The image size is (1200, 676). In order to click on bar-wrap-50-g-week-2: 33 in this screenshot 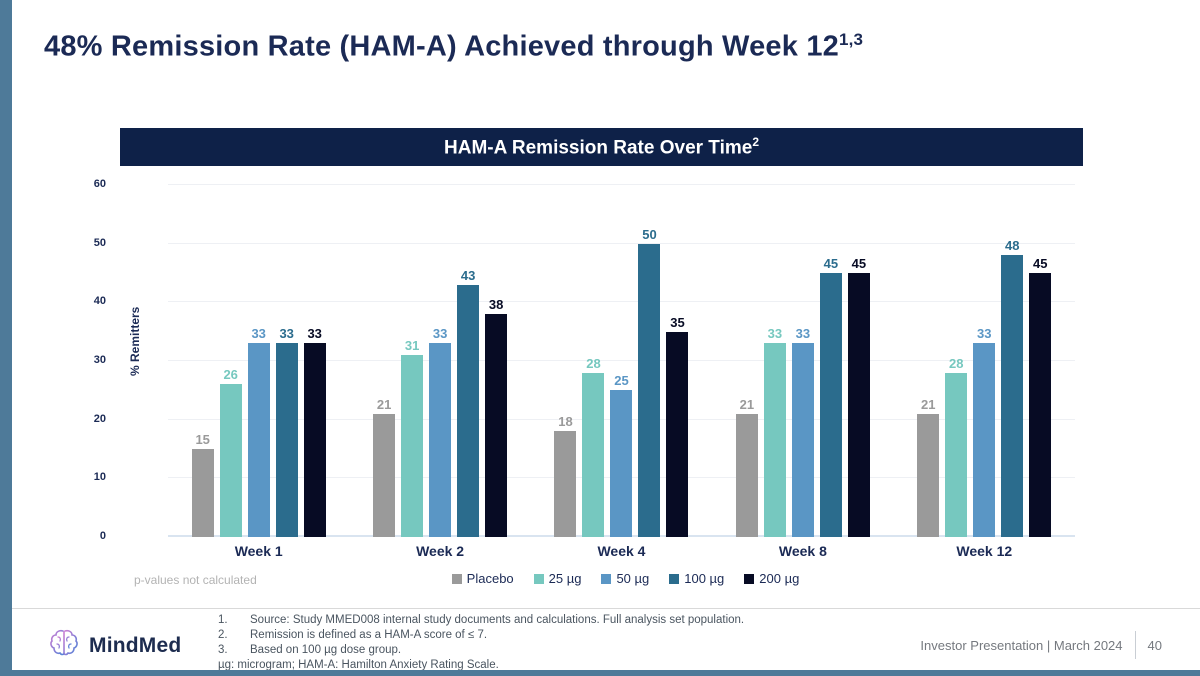, I will do `click(440, 361)`.